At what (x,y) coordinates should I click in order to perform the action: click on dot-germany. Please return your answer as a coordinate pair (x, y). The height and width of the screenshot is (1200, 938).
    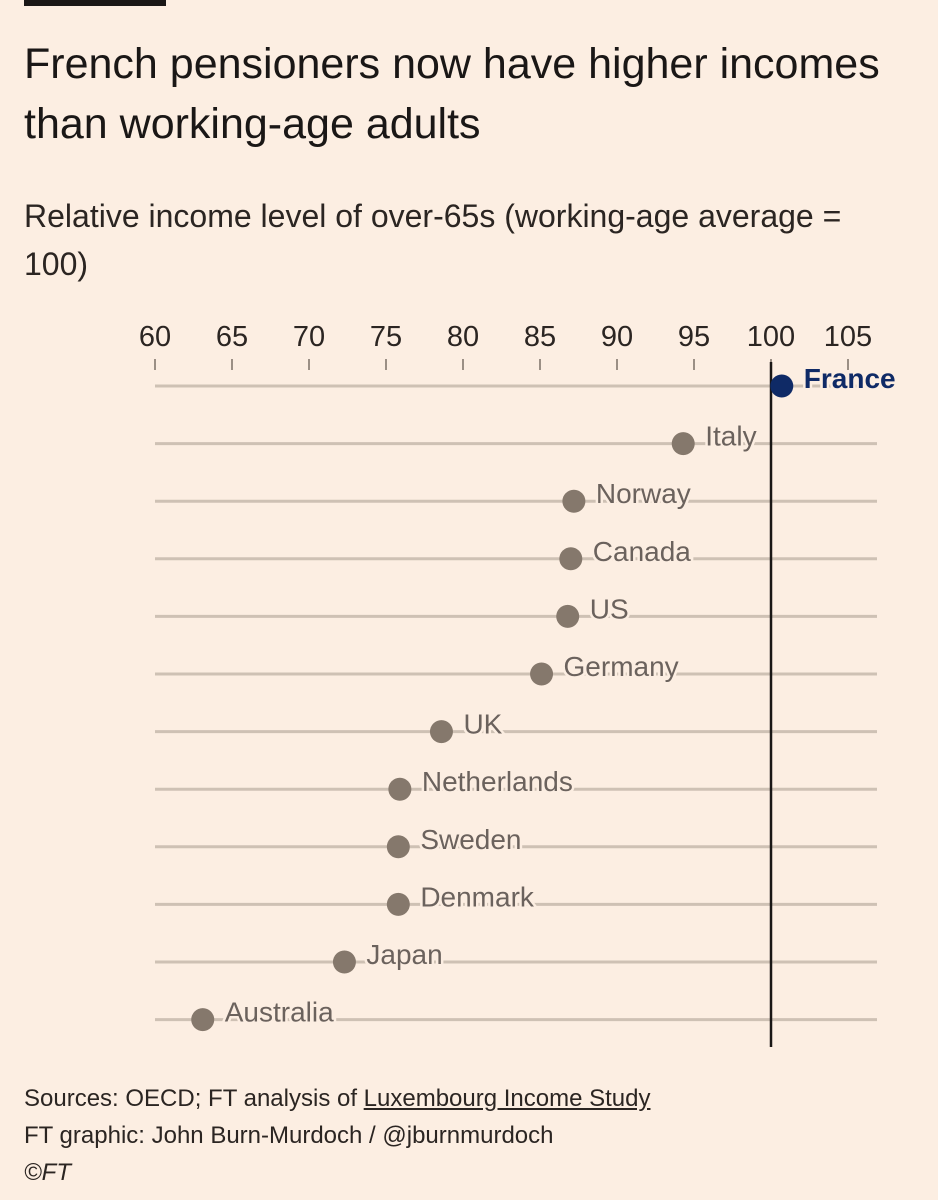
    Looking at the image, I should click on (542, 674).